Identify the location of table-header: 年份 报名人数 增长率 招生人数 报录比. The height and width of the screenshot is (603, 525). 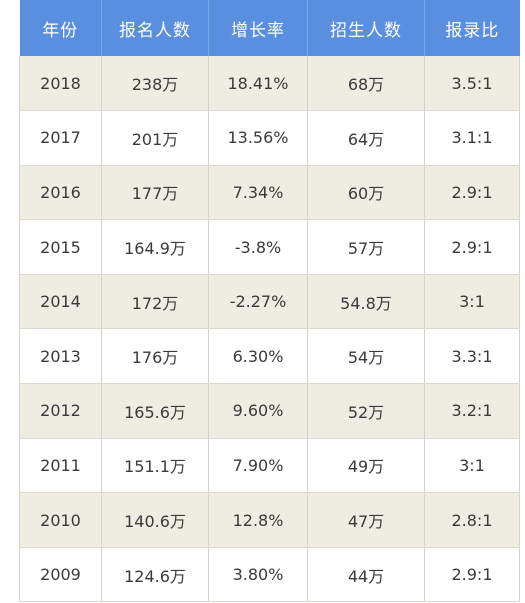
(269, 28).